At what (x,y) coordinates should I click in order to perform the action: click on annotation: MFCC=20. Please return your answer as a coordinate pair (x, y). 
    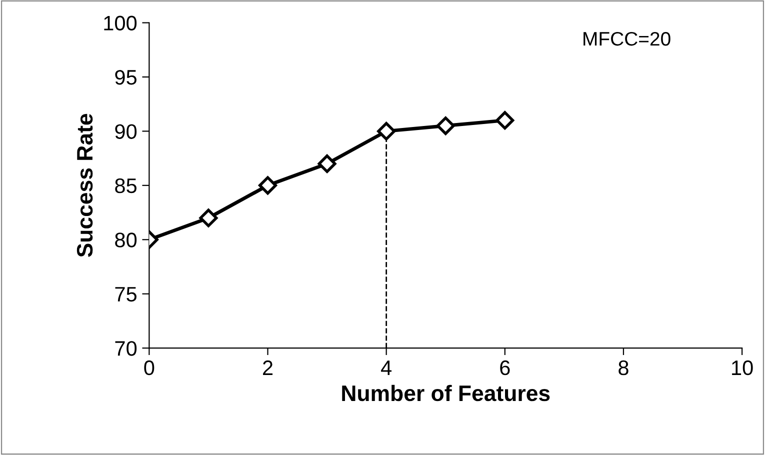
    Looking at the image, I should click on (627, 39).